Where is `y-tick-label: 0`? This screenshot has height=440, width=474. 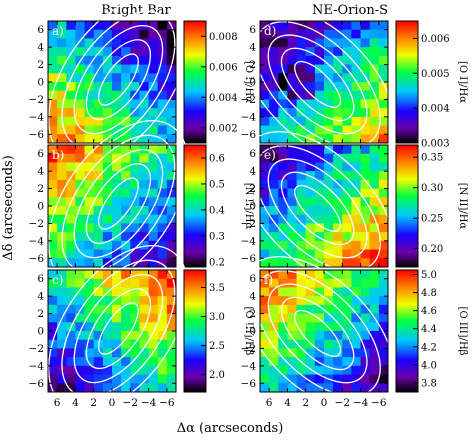
y-tick-label: 0 is located at coordinates (252, 207).